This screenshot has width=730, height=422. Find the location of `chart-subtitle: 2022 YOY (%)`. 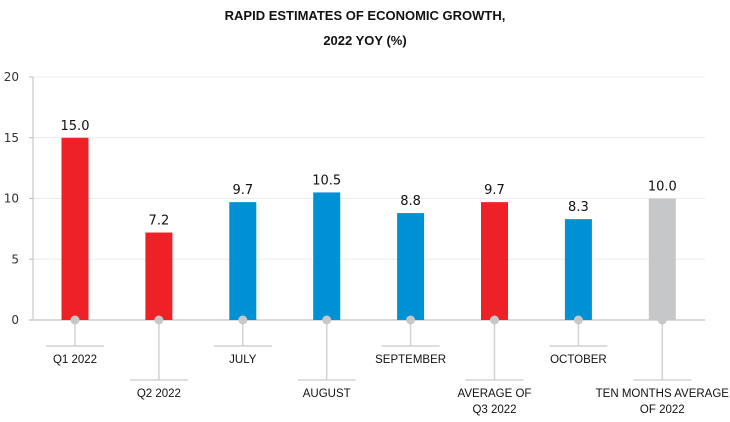

chart-subtitle: 2022 YOY (%) is located at coordinates (365, 40).